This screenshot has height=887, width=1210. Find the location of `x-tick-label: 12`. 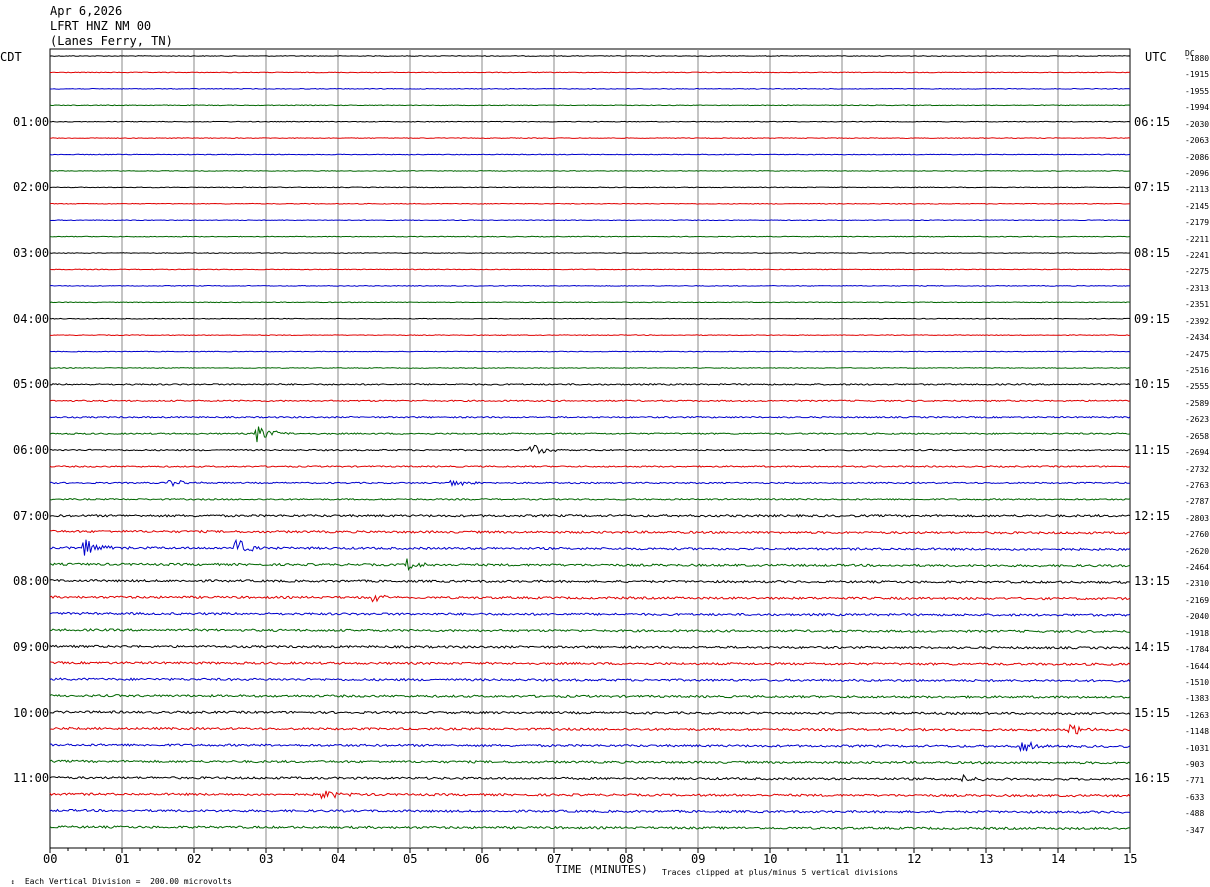

x-tick-label: 12 is located at coordinates (914, 859).